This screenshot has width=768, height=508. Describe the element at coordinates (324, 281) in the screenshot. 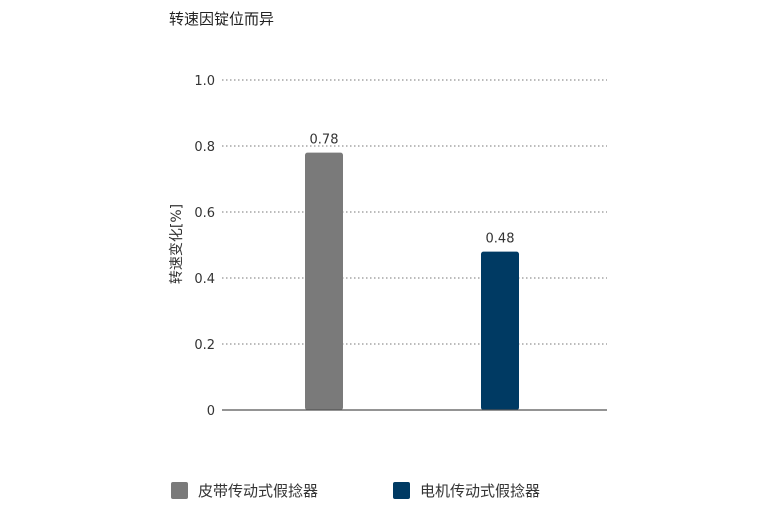

I see `bar-belt` at that location.